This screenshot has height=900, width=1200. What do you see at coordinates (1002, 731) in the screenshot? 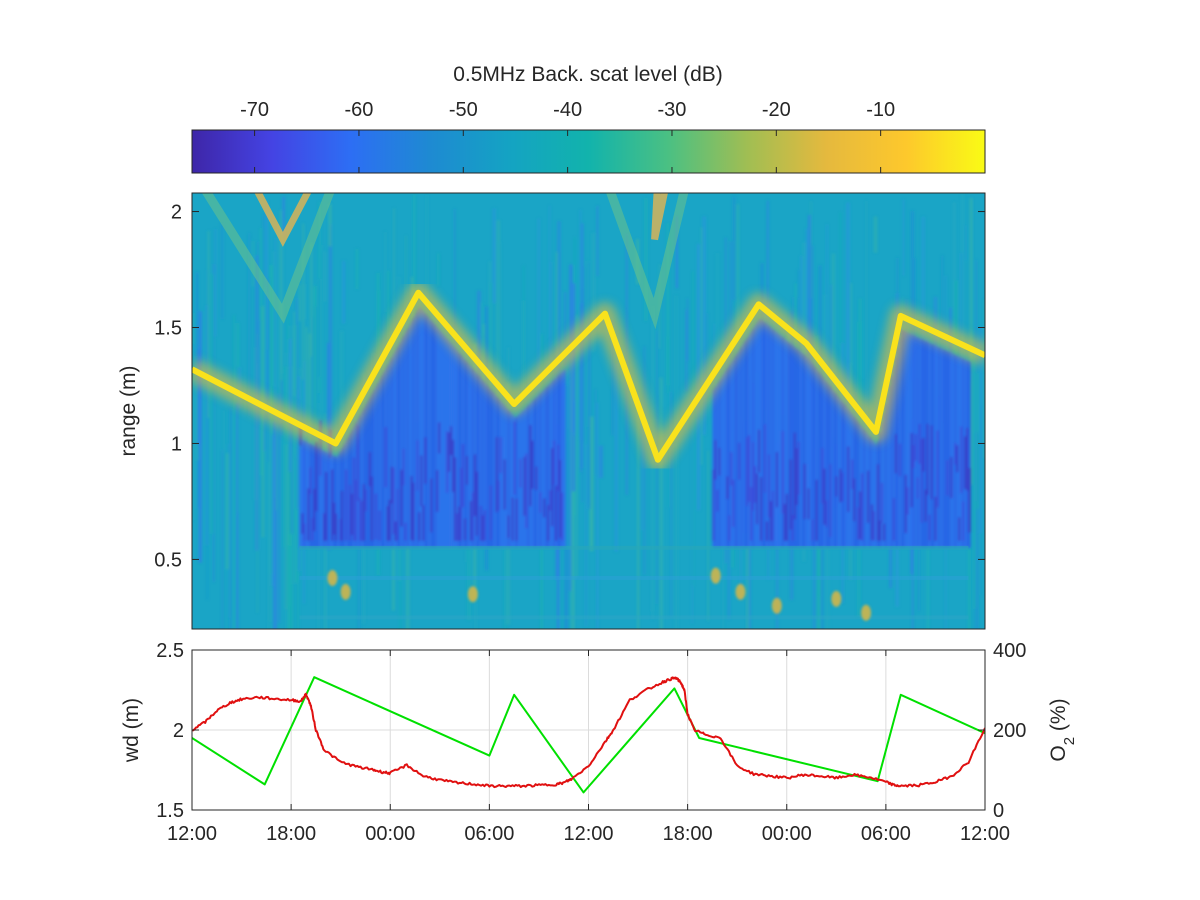
I see `line-y-ticks-right: 0 200 400` at bounding box center [1002, 731].